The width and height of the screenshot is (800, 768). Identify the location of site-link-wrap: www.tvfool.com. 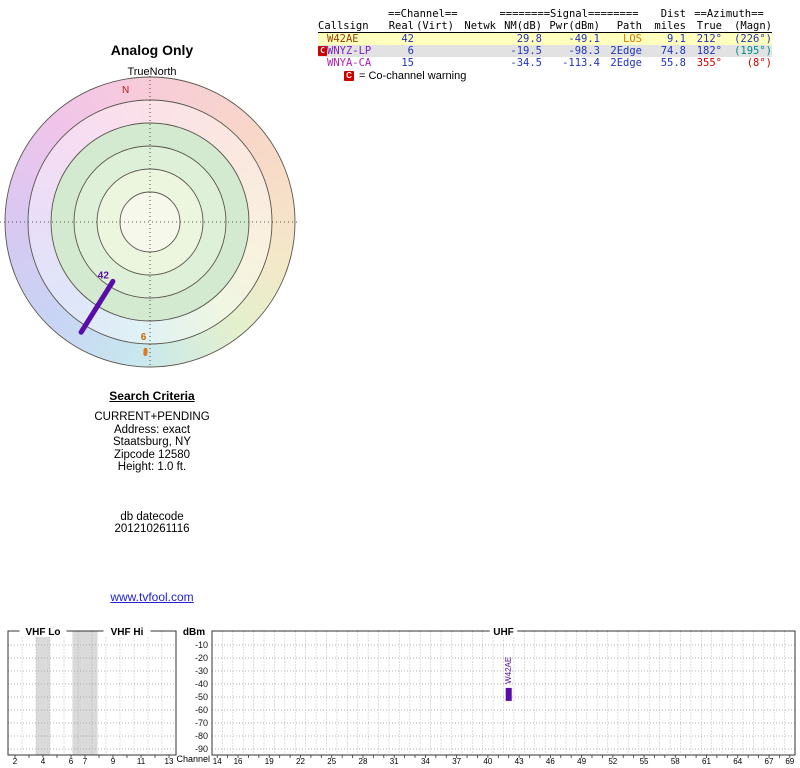
(152, 597).